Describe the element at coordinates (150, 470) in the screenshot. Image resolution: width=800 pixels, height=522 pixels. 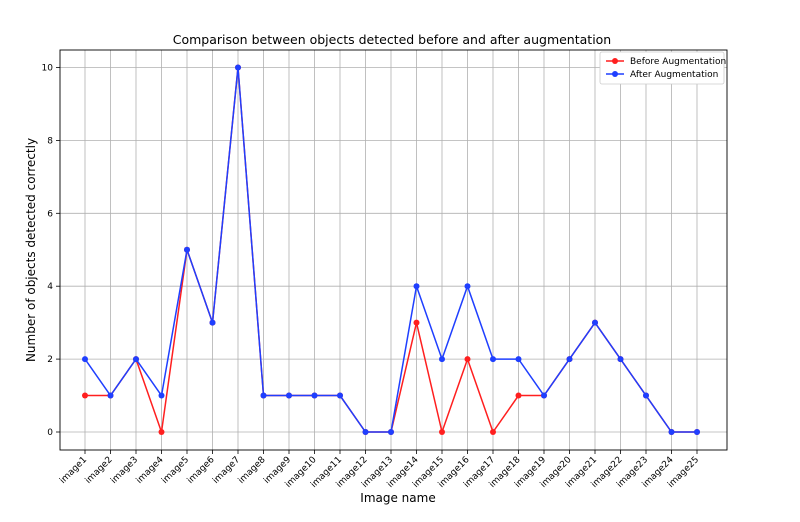
I see `x-tick-label: image4` at that location.